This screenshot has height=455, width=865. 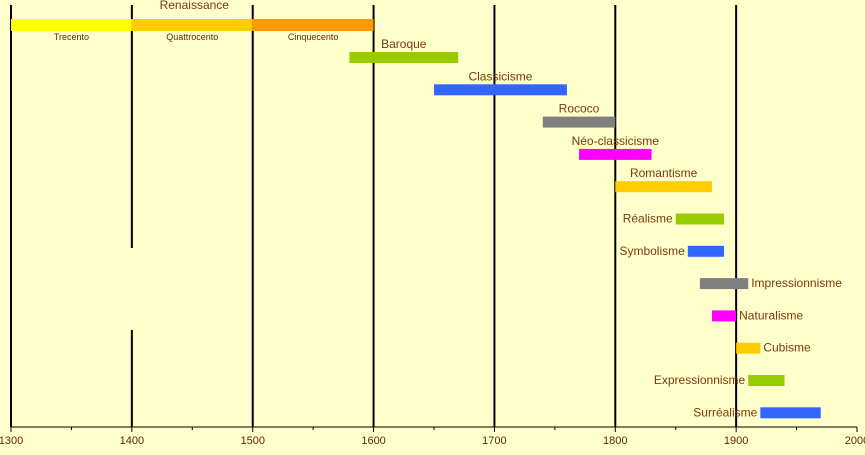 I want to click on bar-rococo, so click(x=579, y=122).